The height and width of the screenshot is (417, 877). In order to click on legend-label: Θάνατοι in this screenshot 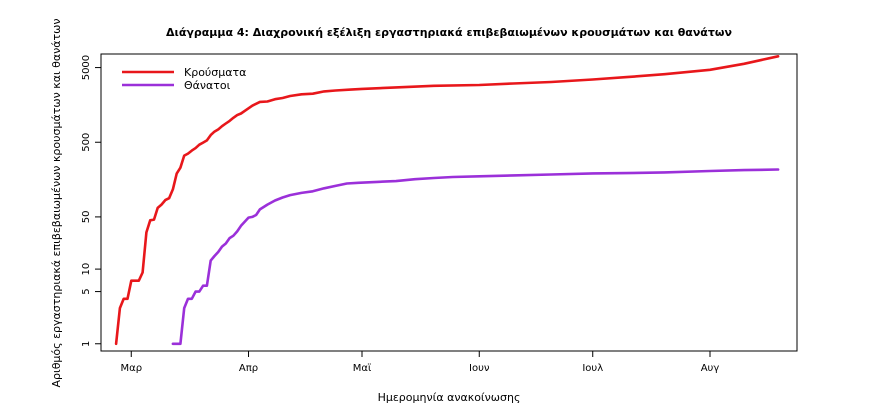, I will do `click(207, 85)`.